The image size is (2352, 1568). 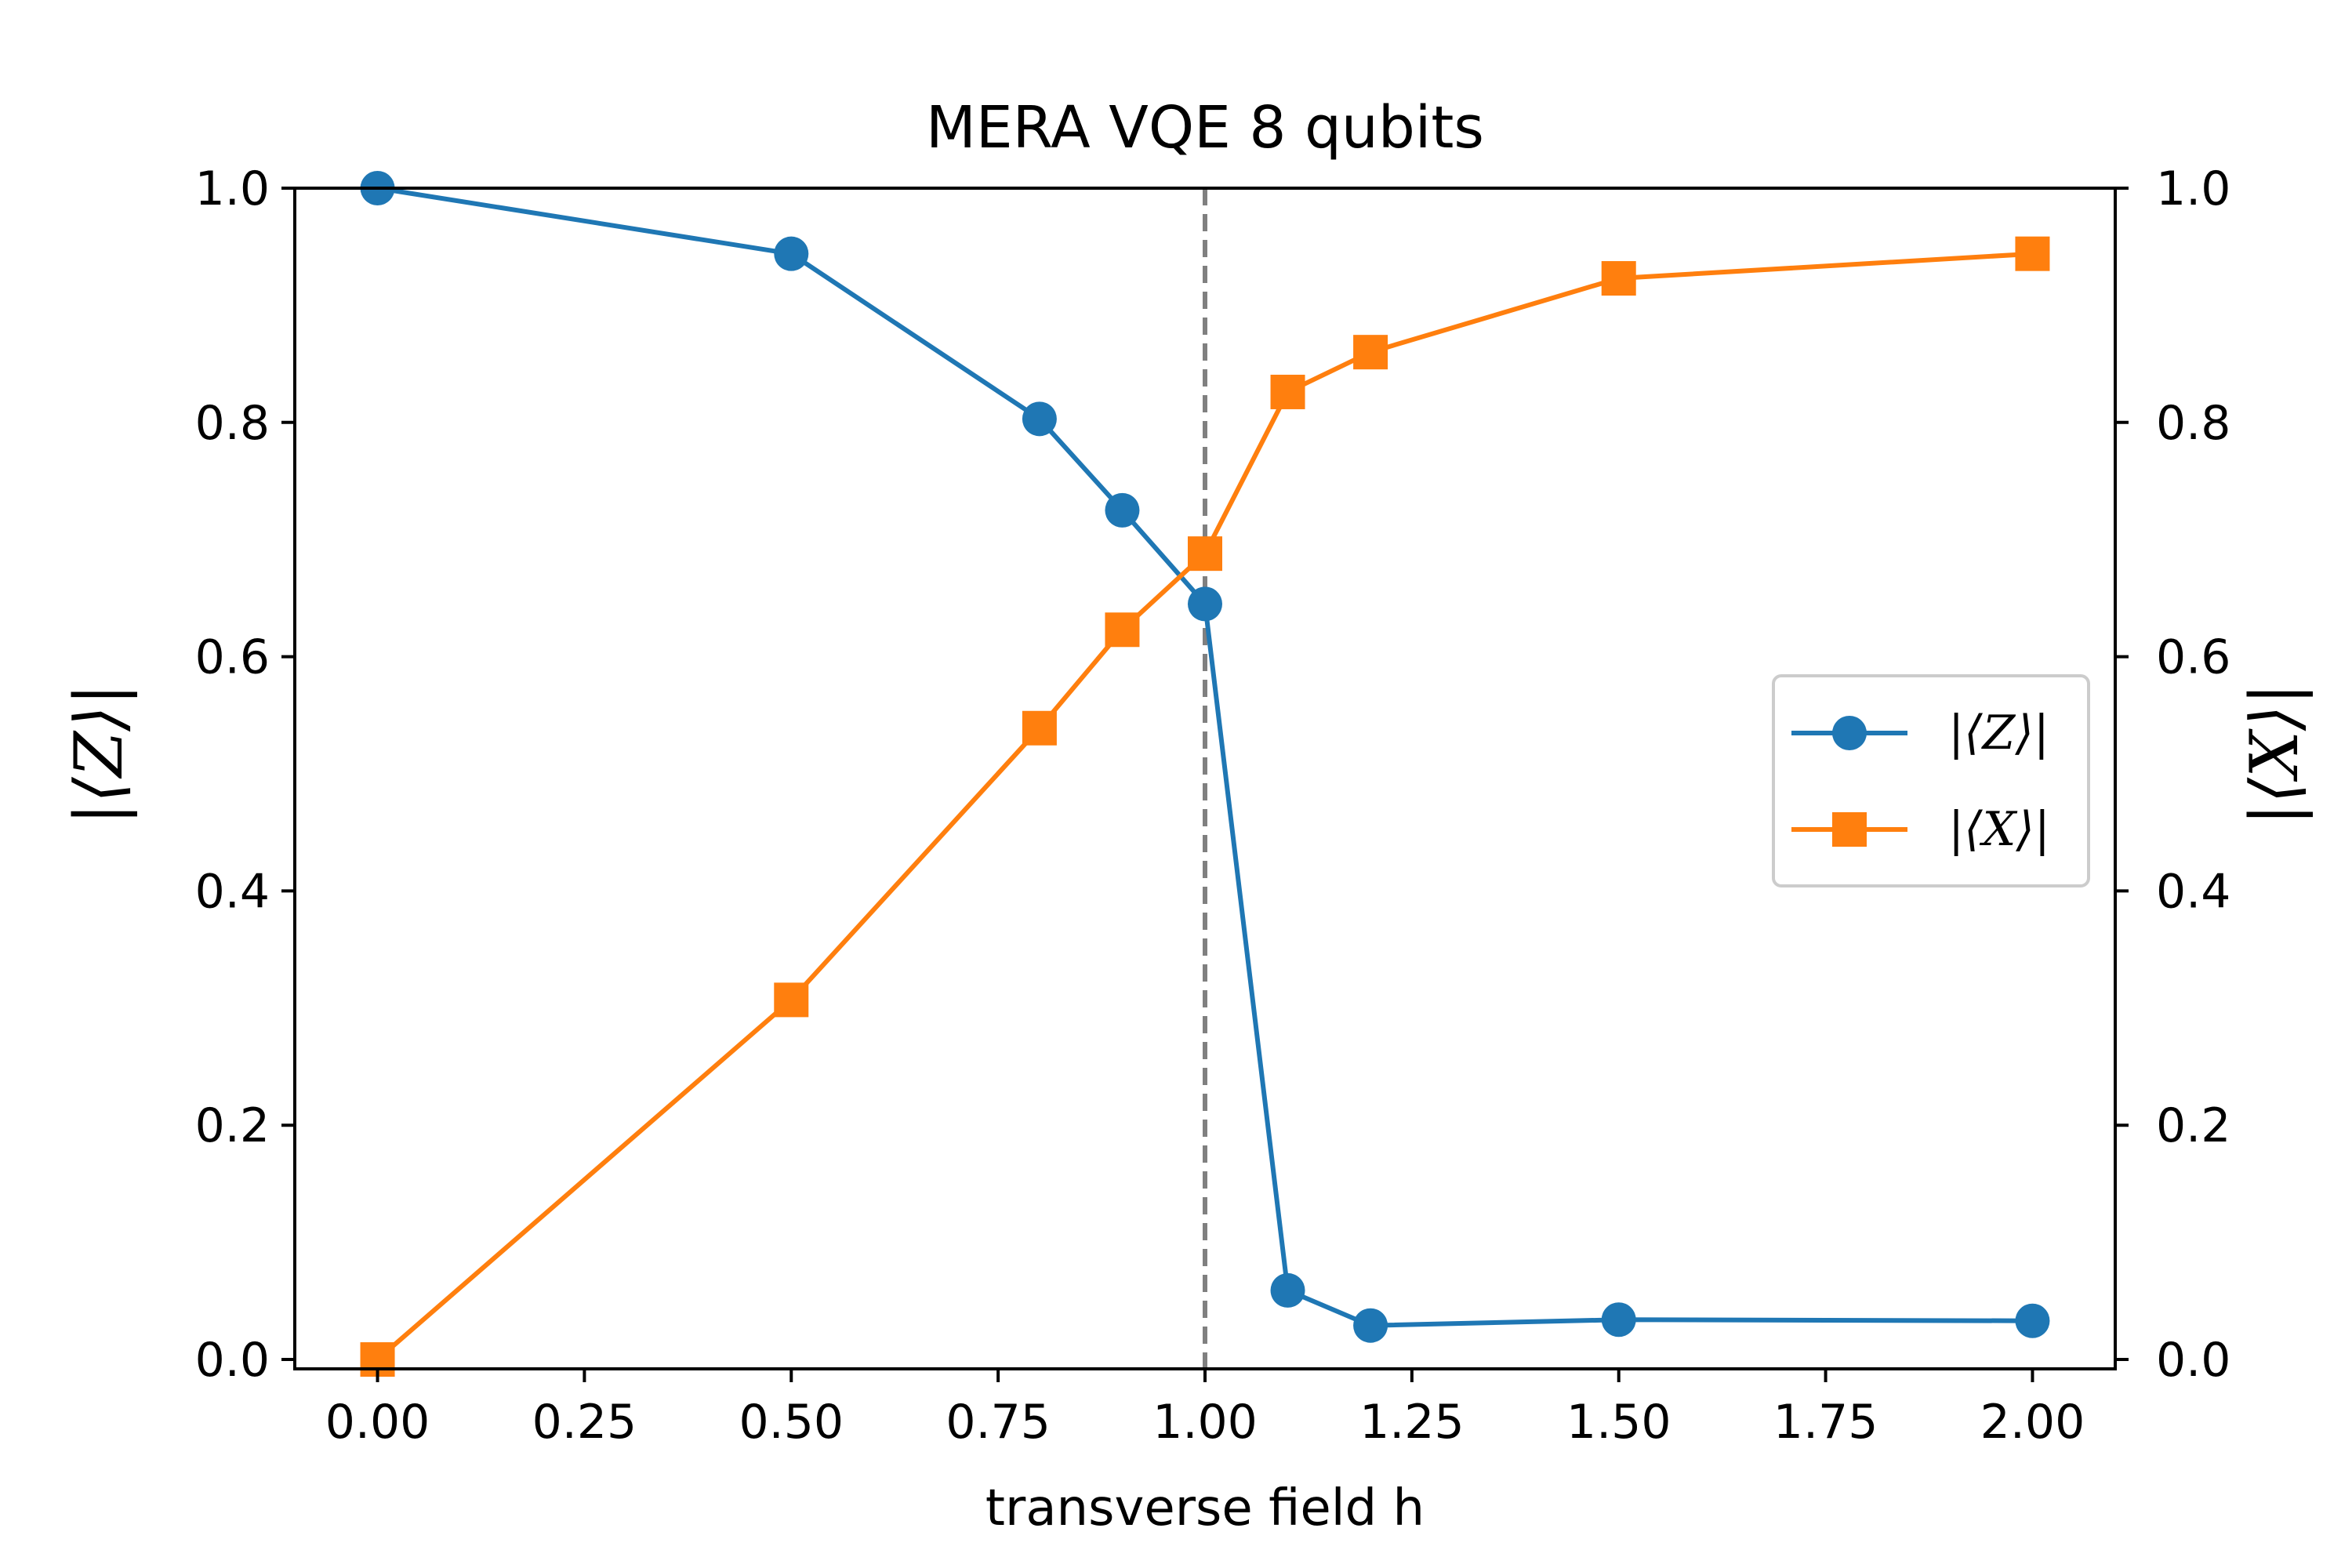 What do you see at coordinates (232, 657) in the screenshot?
I see `y-left-tick-label-3: 0.6` at bounding box center [232, 657].